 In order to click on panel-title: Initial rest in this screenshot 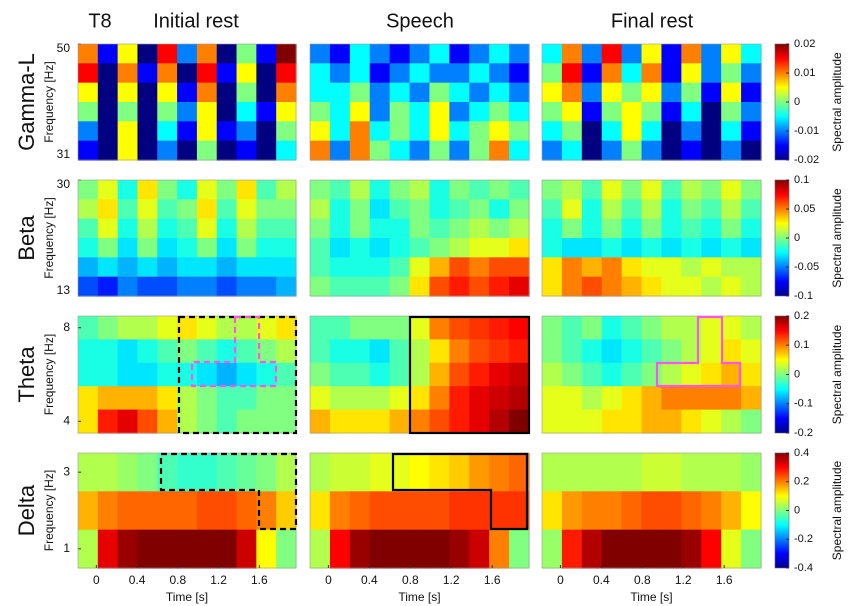, I will do `click(196, 21)`.